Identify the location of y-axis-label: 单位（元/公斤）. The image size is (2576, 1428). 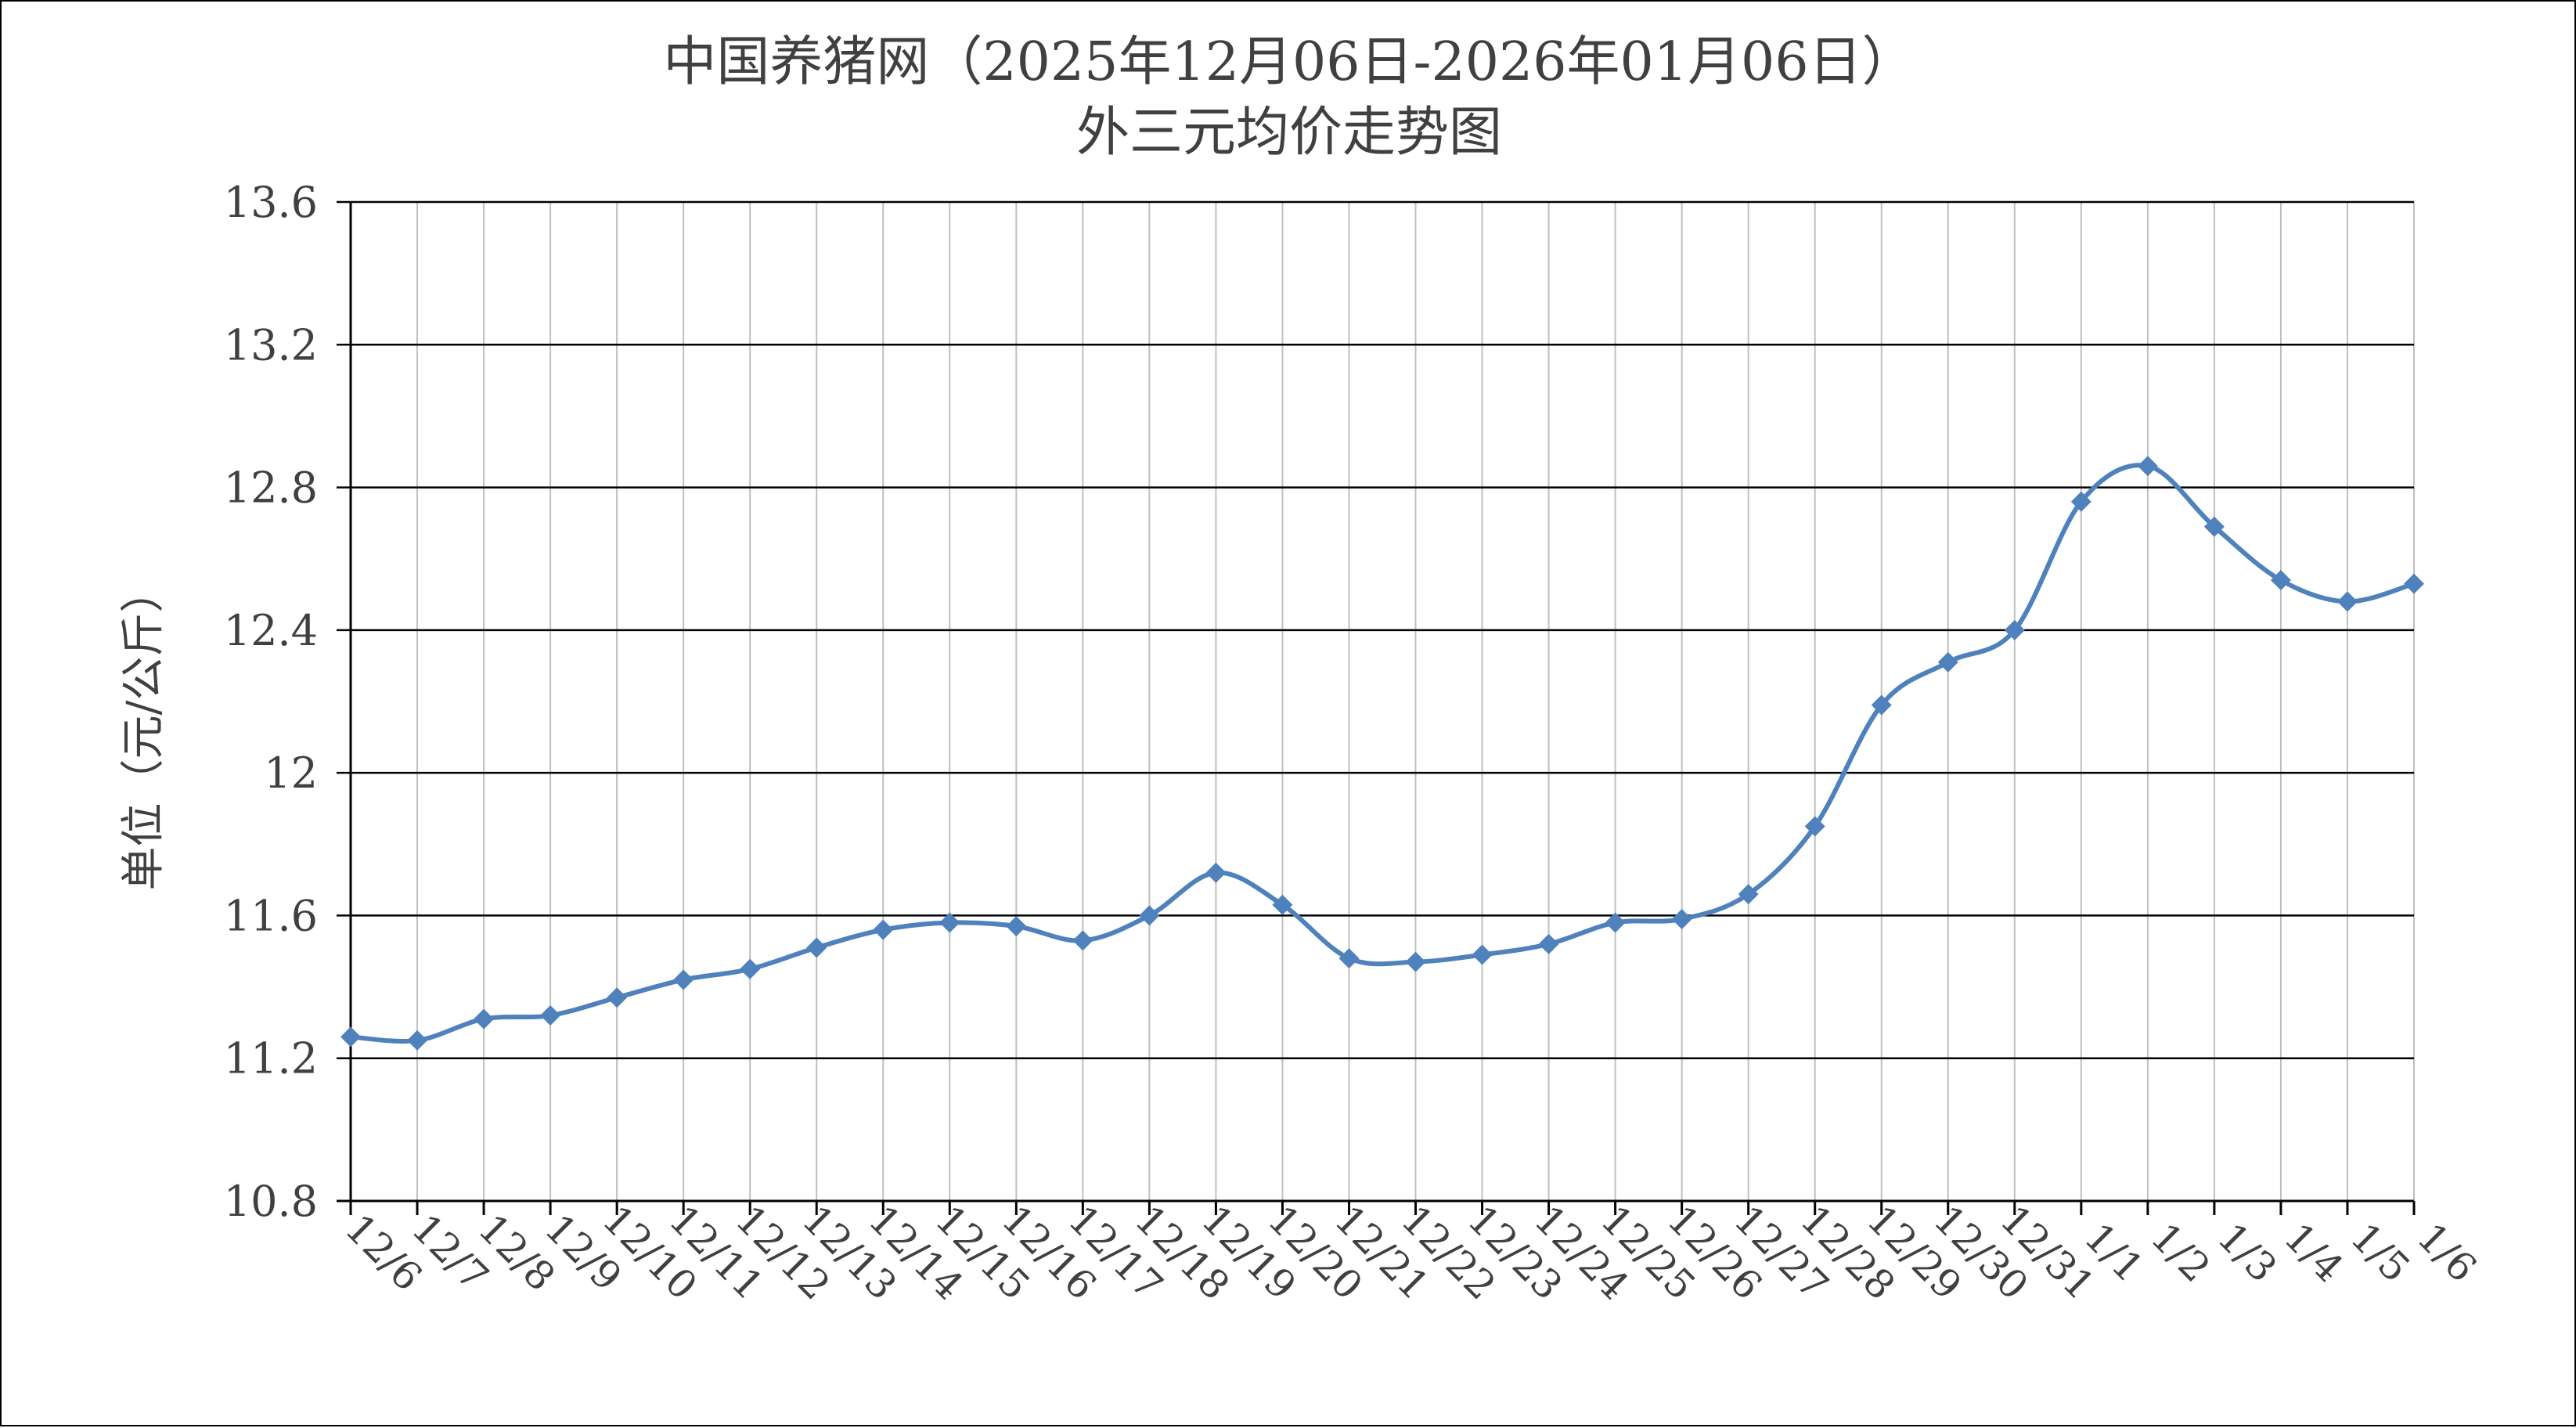
(143, 730).